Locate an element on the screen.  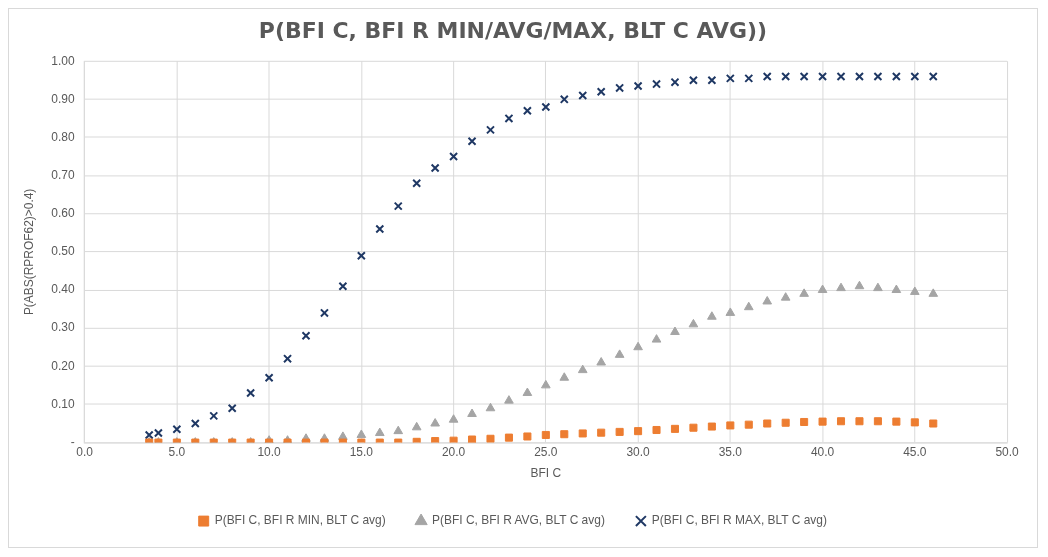
x-tick-label: 40.0 is located at coordinates (822, 452).